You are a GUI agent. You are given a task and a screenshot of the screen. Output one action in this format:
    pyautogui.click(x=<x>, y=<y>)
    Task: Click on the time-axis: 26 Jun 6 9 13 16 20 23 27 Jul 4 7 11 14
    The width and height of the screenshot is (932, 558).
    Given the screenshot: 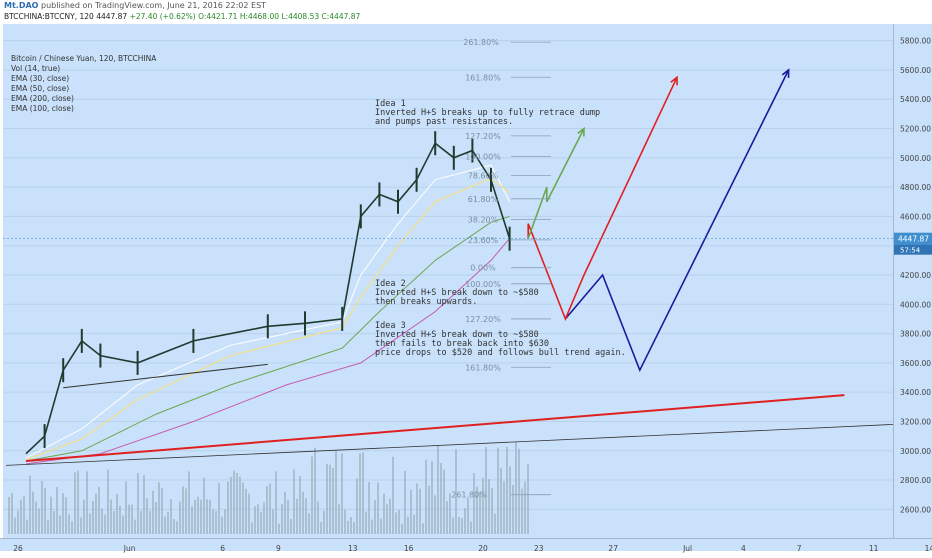 What is the action you would take?
    pyautogui.click(x=466, y=545)
    